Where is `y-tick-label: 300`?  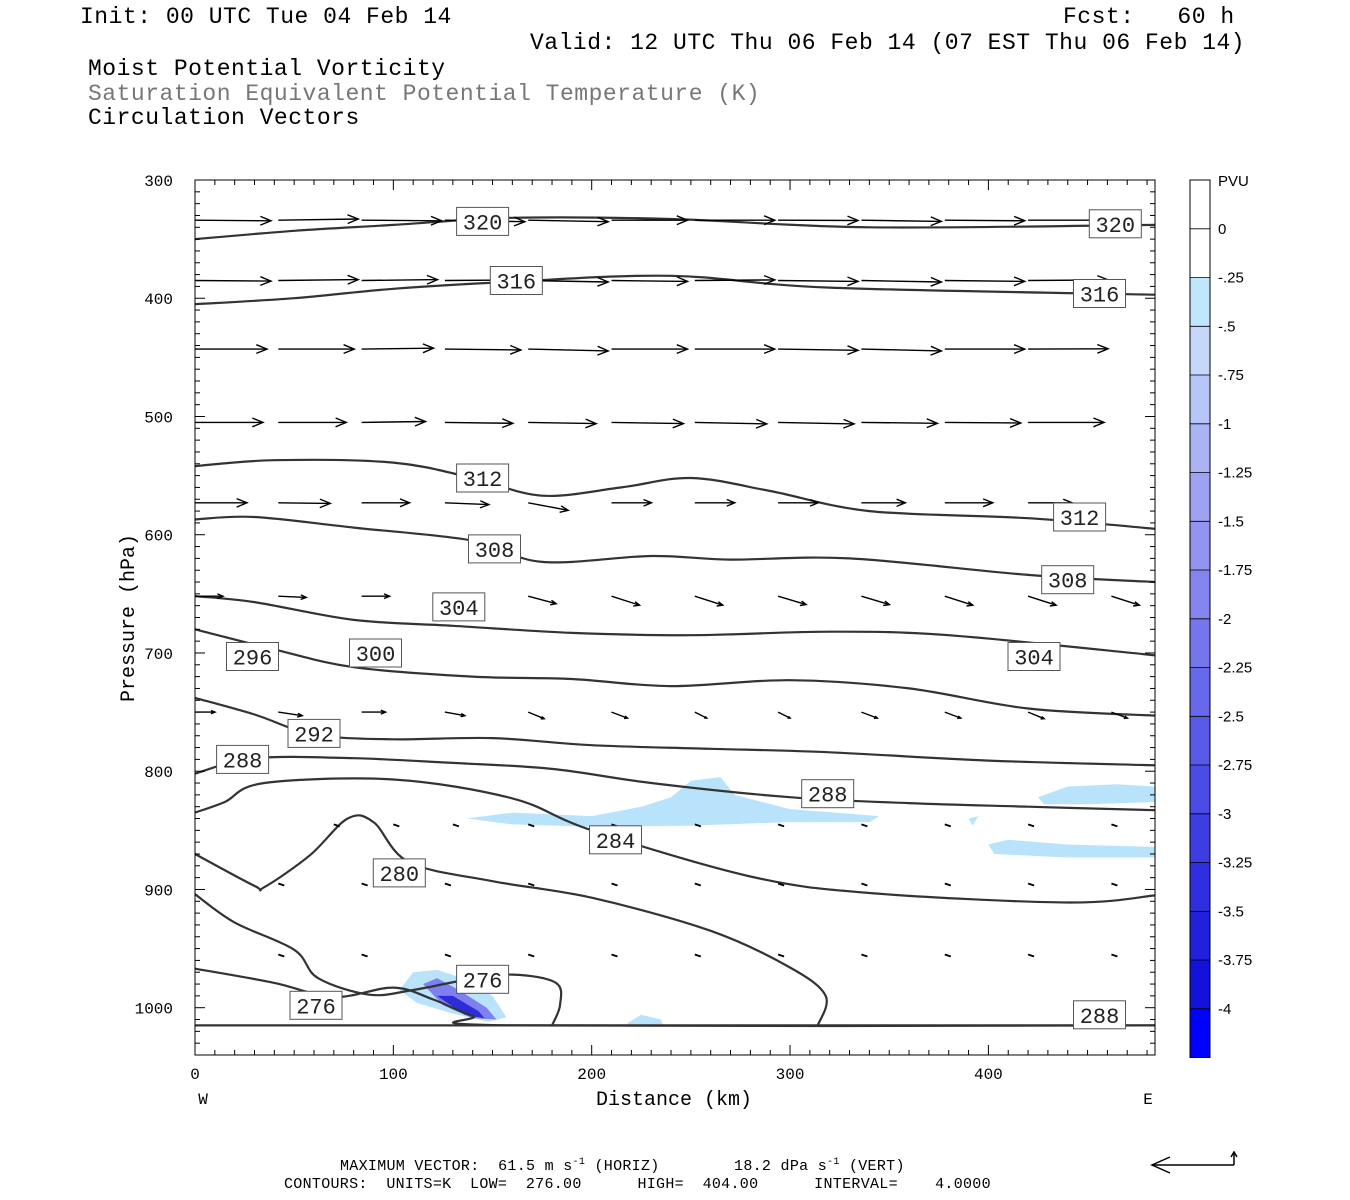 y-tick-label: 300 is located at coordinates (158, 182).